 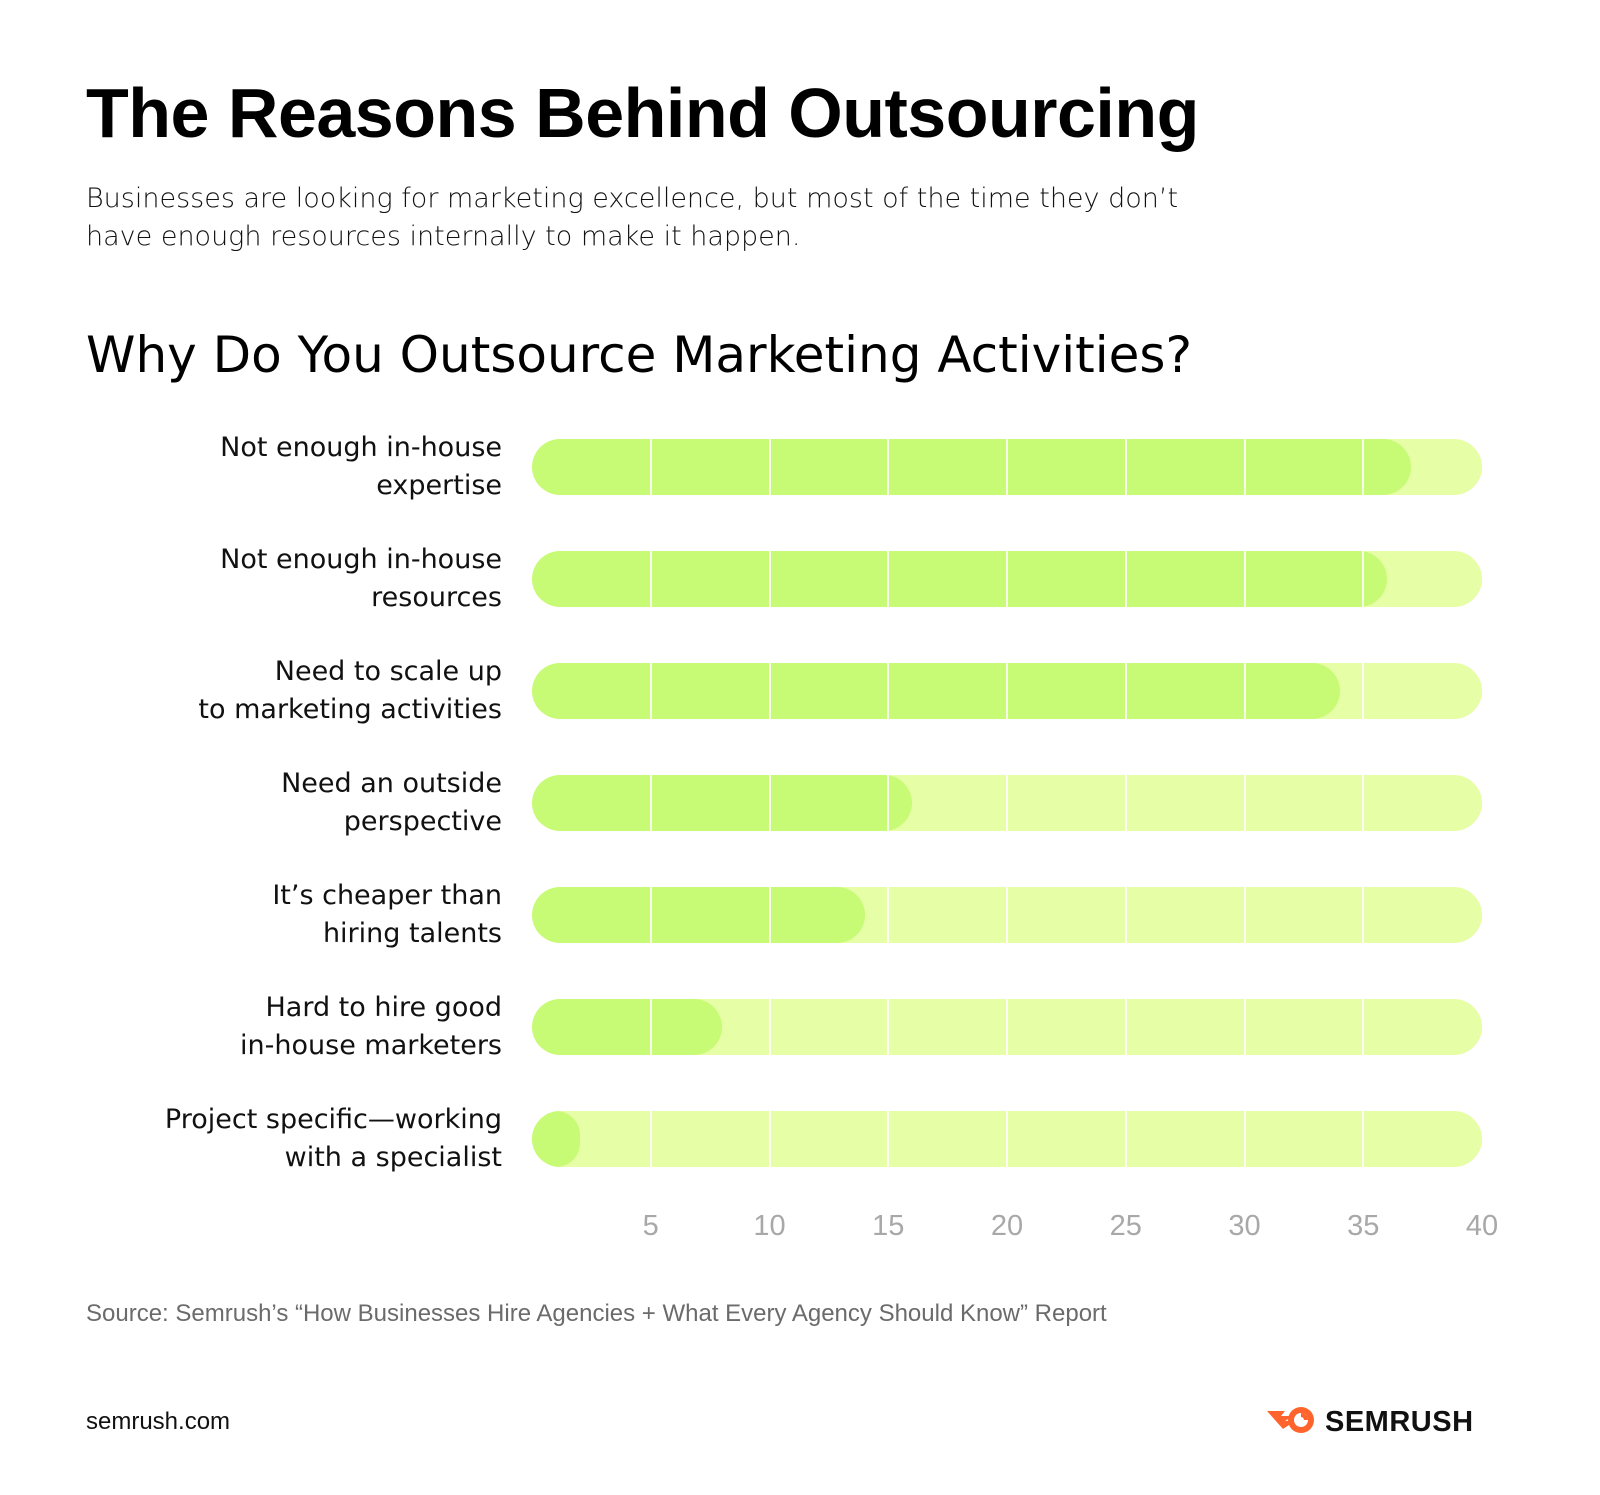 I want to click on x-tick-label: 35, so click(x=1363, y=1226).